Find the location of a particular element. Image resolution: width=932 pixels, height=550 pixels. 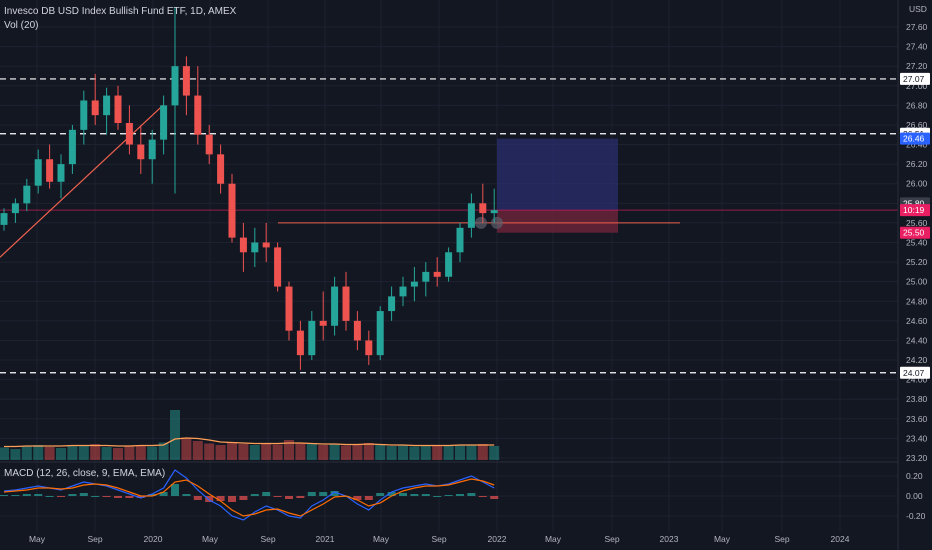

volume-label: Vol (20) is located at coordinates (21, 25).